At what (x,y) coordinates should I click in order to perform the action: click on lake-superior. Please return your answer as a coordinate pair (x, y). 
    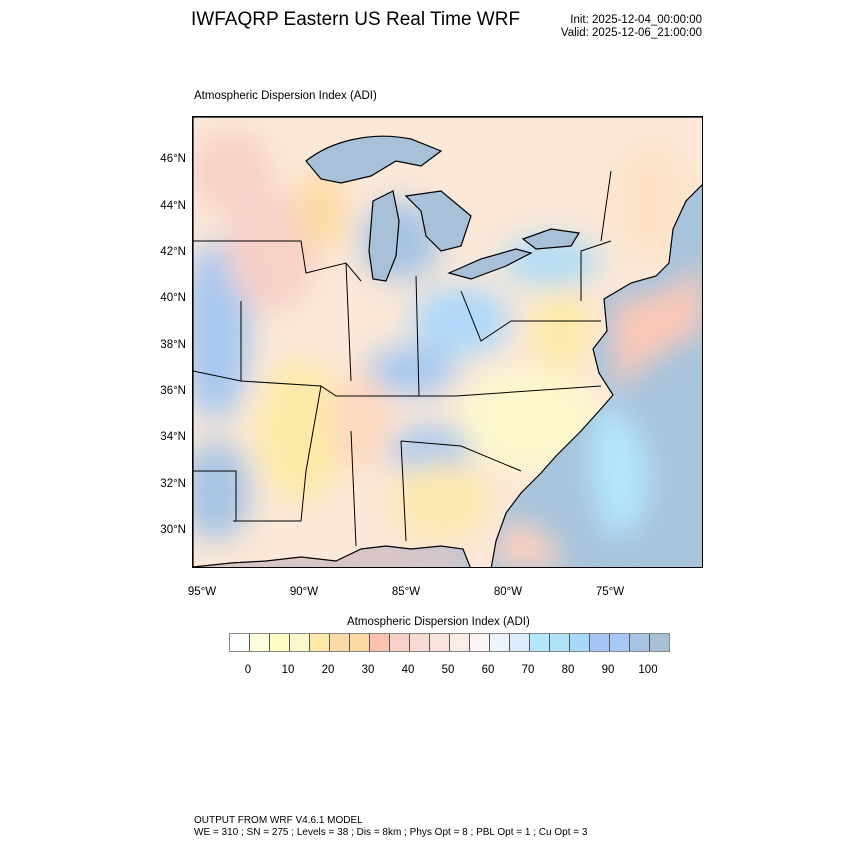
    Looking at the image, I should click on (374, 159).